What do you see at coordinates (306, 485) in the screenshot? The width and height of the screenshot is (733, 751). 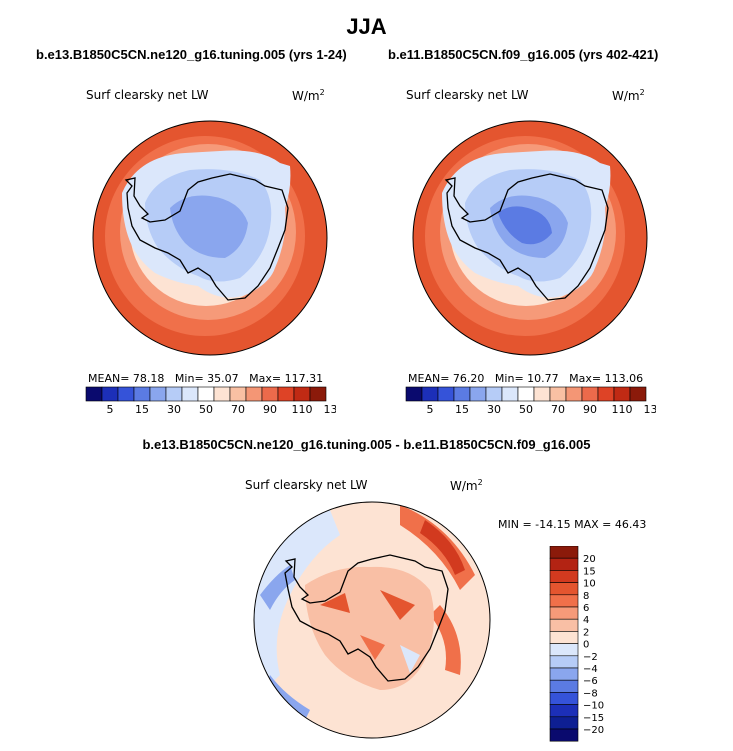 I see `diff-variable-label: Surf clearsky net LW` at bounding box center [306, 485].